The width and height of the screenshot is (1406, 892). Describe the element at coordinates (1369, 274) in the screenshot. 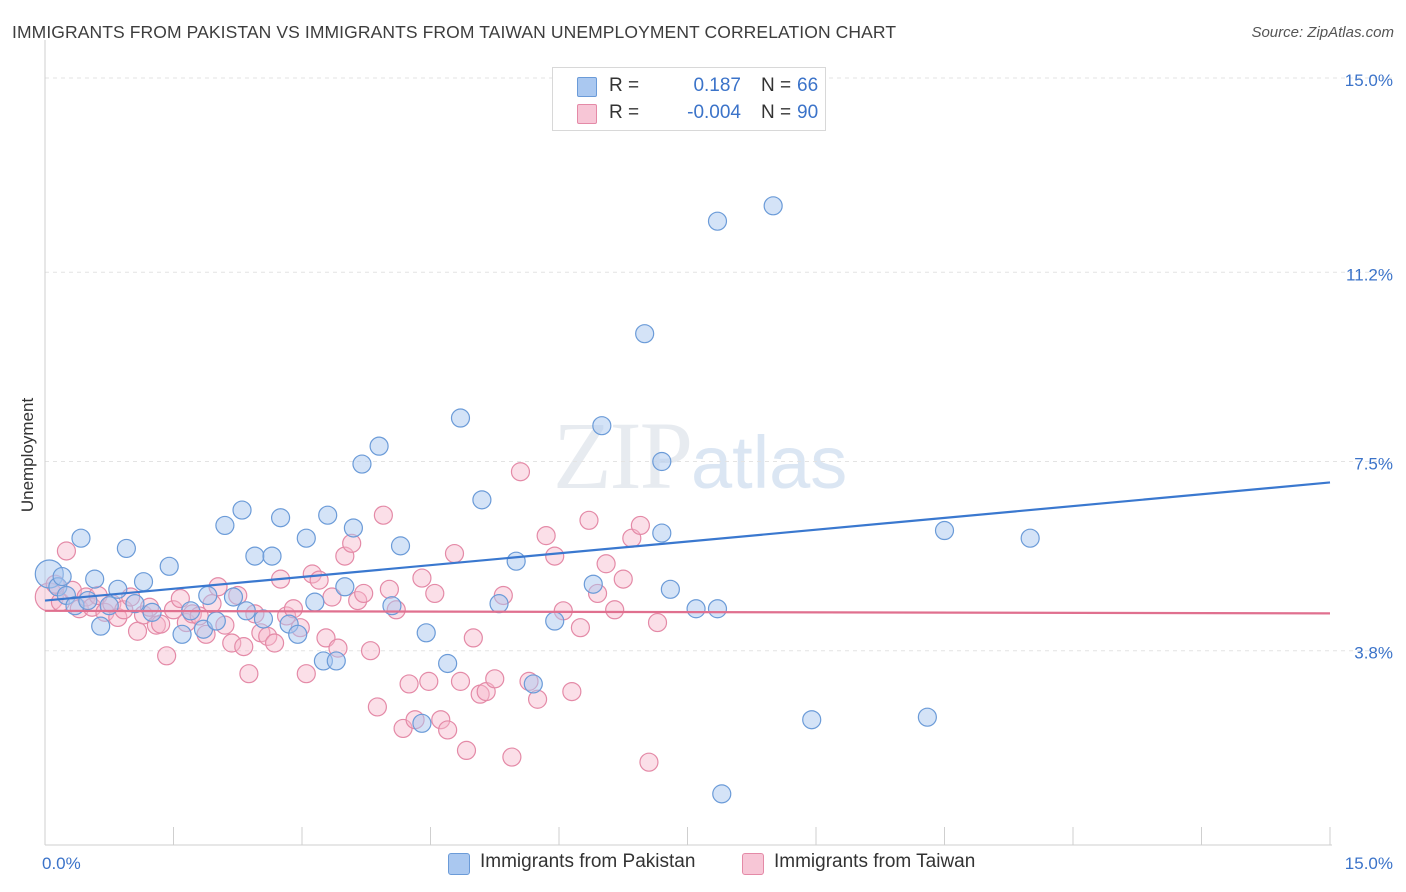

I see `y-tick-label: 11.2%` at that location.